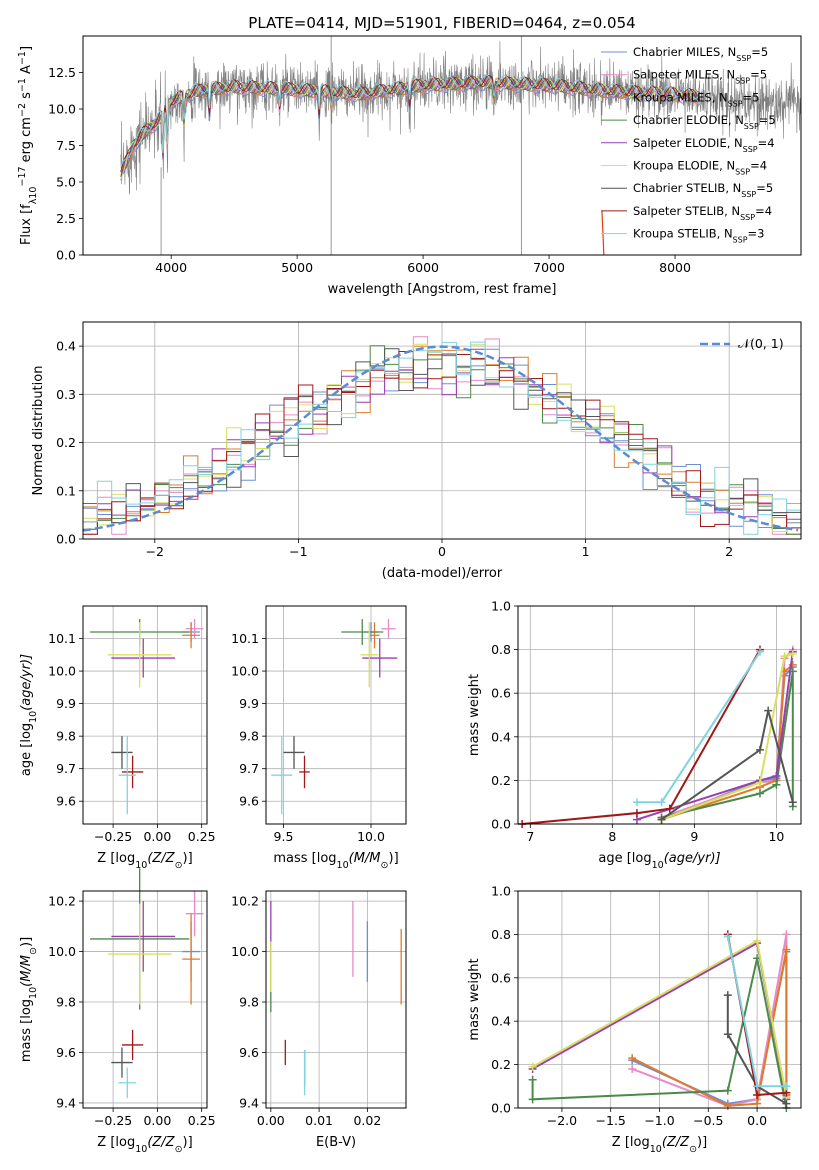 The height and width of the screenshot is (1170, 819). I want to click on label-part: erg cm, so click(26, 141).